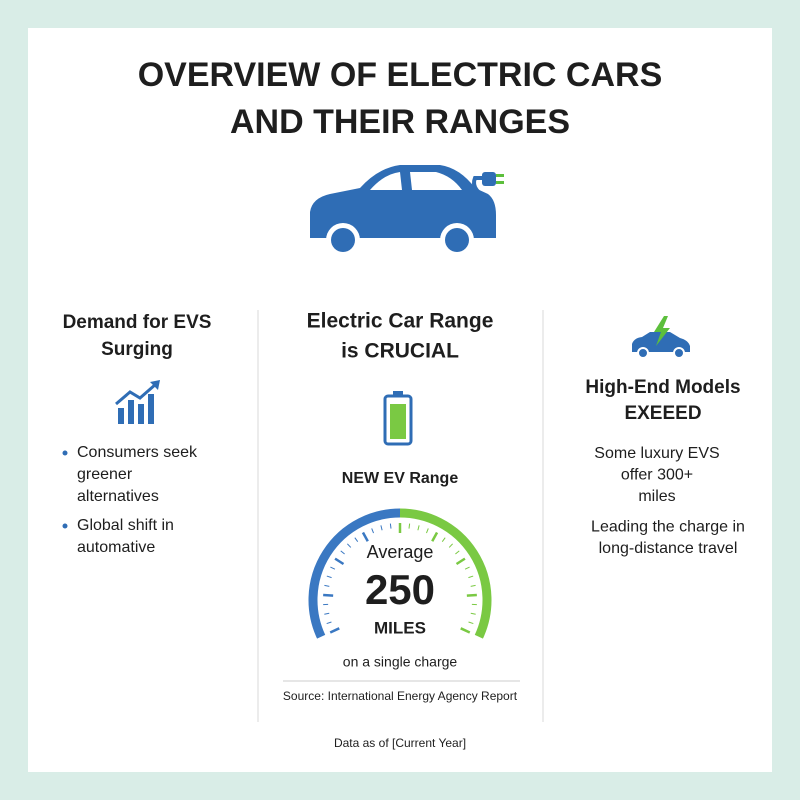 This screenshot has height=800, width=800. What do you see at coordinates (400, 552) in the screenshot?
I see `gauge-caption: Average` at bounding box center [400, 552].